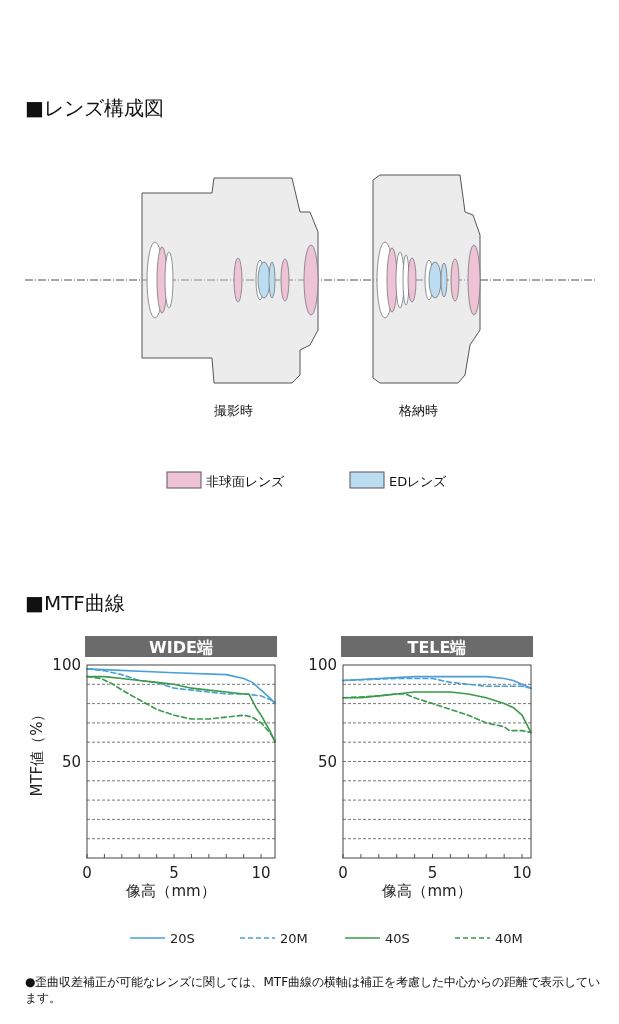  I want to click on y-axis-title: MTF値（%）, so click(37, 751).